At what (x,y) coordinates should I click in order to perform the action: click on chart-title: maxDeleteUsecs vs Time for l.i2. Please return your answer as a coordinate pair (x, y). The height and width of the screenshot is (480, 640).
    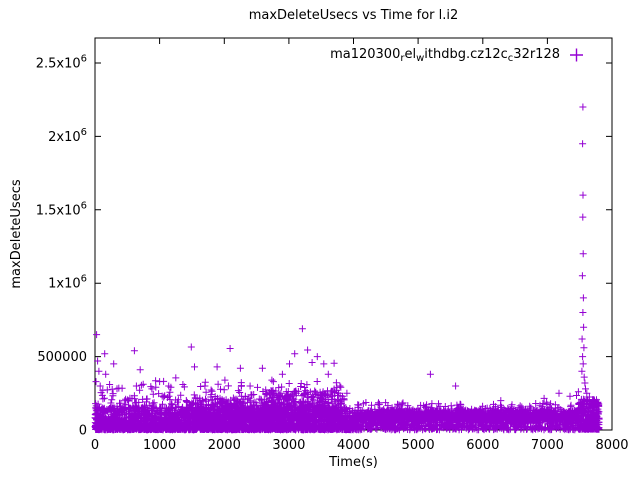
    Looking at the image, I should click on (353, 15).